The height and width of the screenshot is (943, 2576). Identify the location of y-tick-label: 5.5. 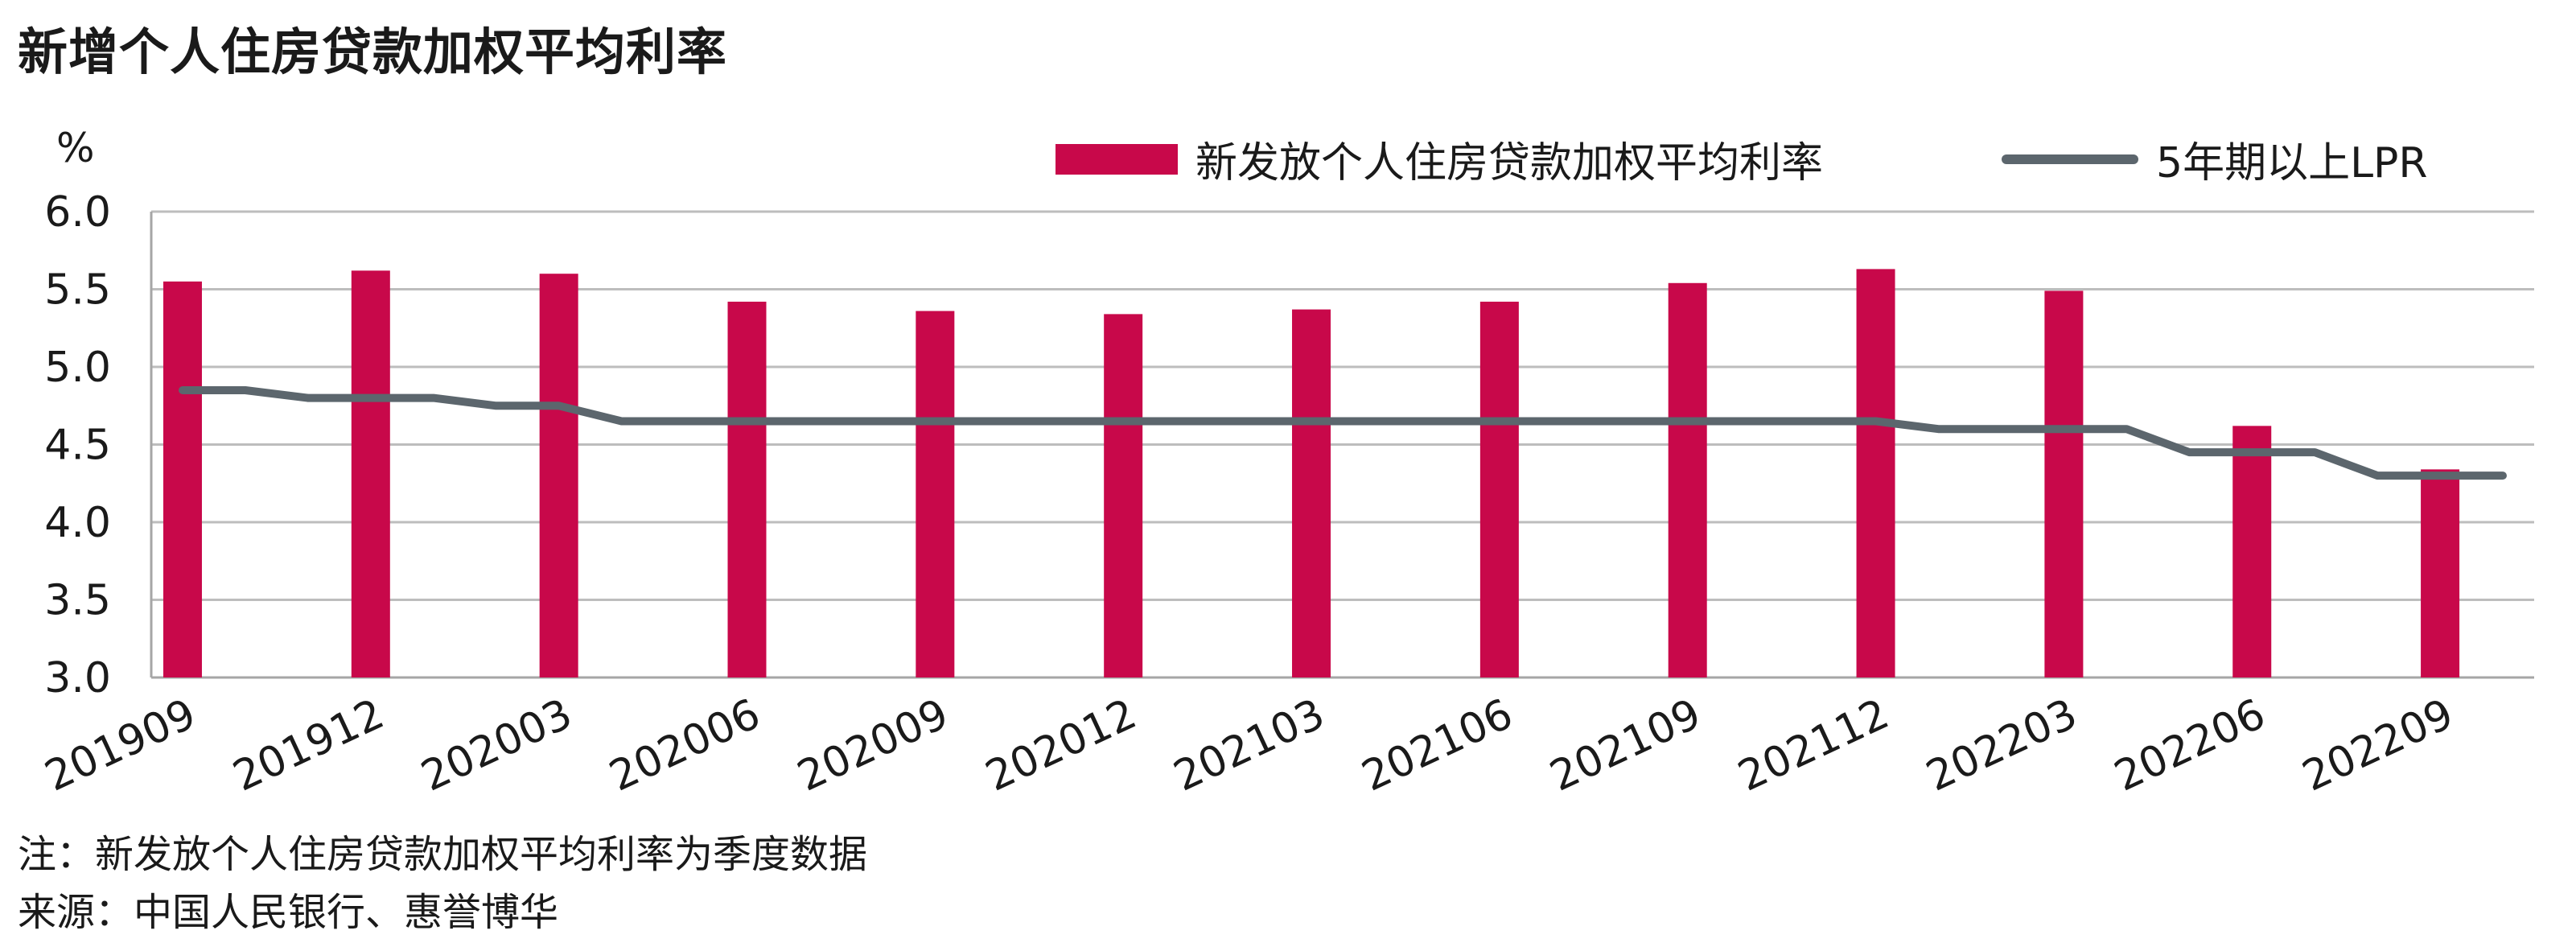
(77, 290).